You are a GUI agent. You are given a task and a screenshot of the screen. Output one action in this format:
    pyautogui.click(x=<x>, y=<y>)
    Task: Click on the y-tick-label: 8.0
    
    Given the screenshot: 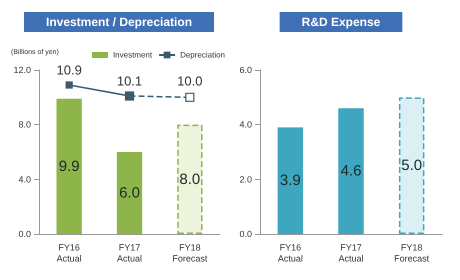 What is the action you would take?
    pyautogui.click(x=24, y=125)
    